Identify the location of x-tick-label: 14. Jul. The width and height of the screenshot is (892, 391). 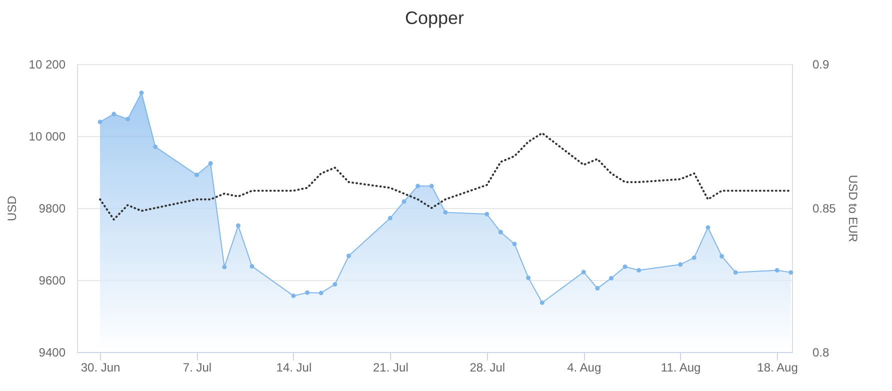
(294, 367).